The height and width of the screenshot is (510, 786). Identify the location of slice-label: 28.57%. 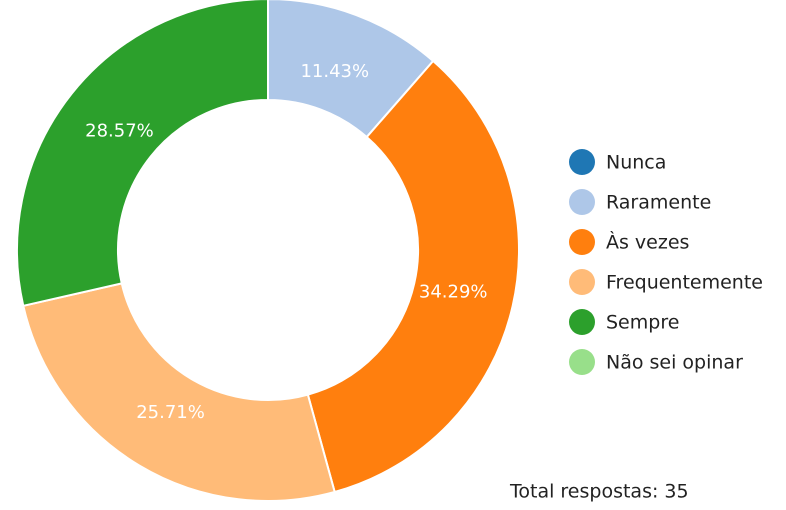
(119, 131).